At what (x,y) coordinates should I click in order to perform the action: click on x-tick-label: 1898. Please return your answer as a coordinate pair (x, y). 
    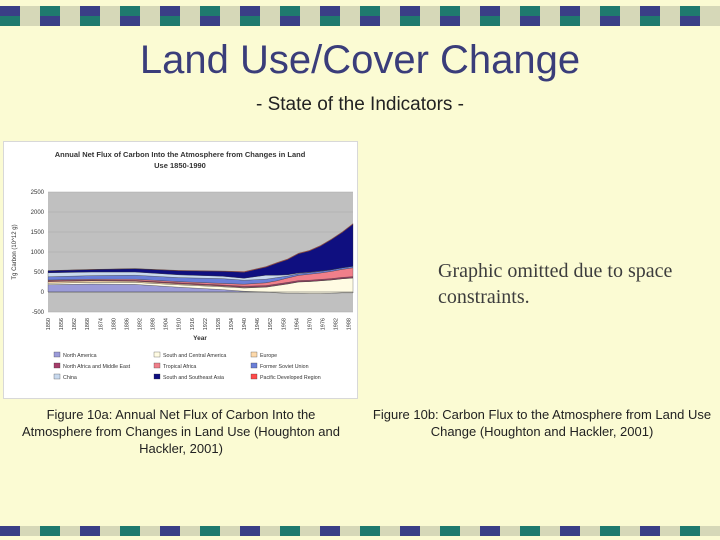
    Looking at the image, I should click on (154, 324).